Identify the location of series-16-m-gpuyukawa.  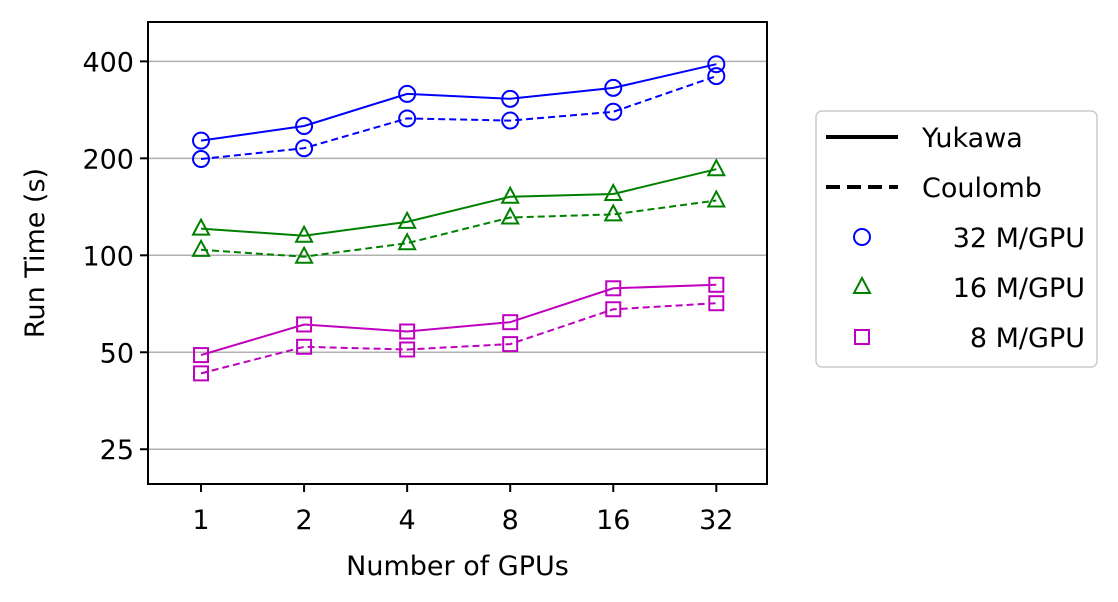
(458, 200).